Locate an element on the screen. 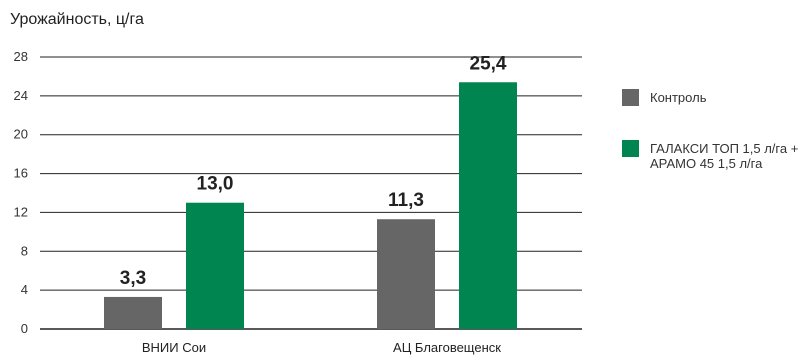  y-tick-label: 0 is located at coordinates (24, 328).